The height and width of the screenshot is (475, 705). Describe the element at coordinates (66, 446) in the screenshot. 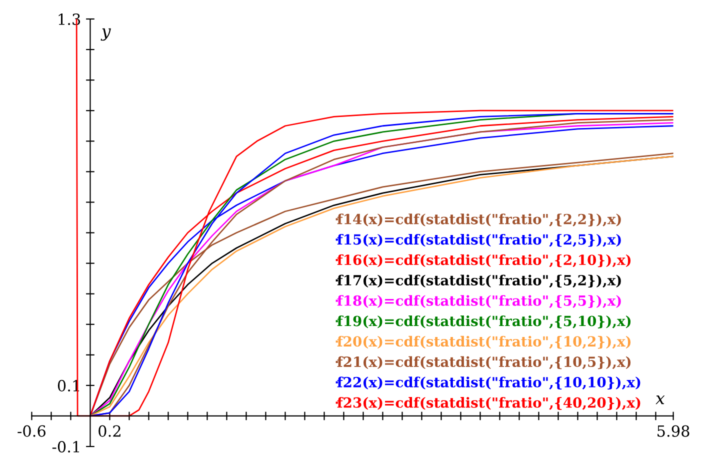

I see `y-tick-label: -0.1` at that location.